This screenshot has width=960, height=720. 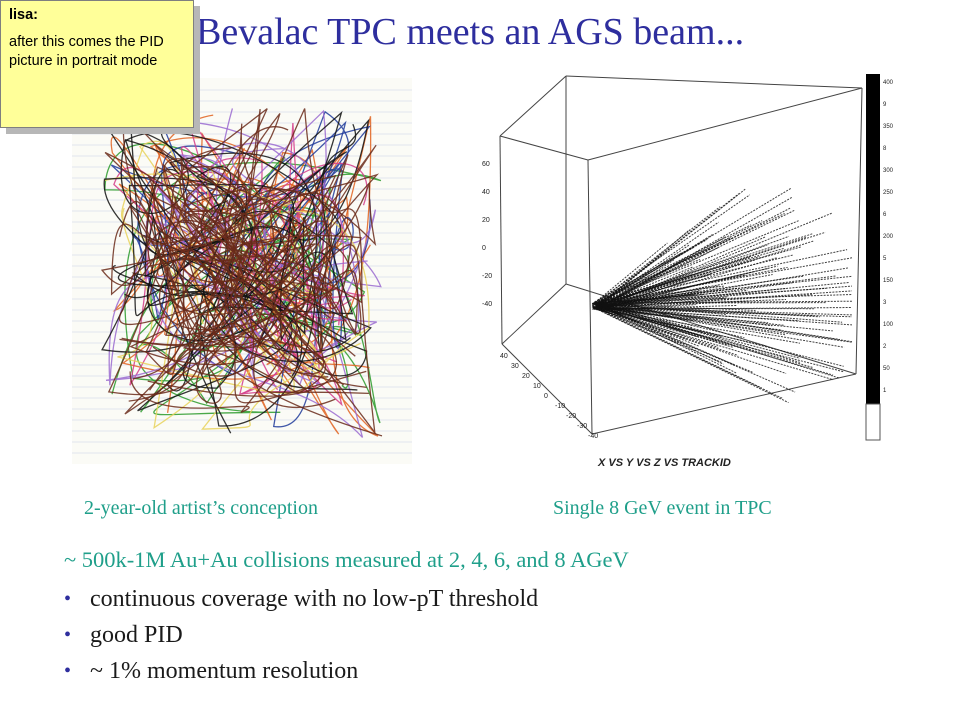 I want to click on bullet-text: ~ 1% momentum resolution, so click(x=224, y=671).